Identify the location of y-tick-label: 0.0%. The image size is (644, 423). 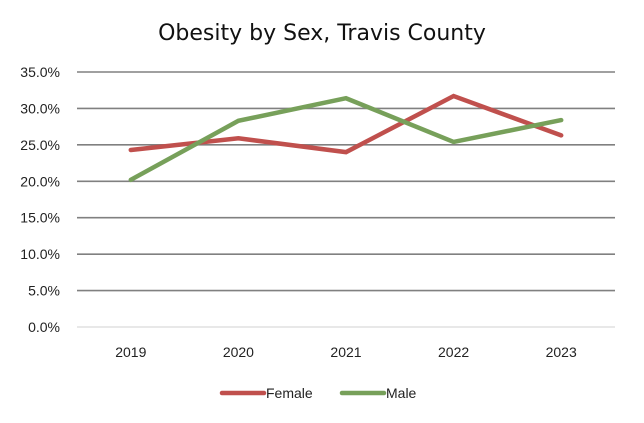
(44, 327).